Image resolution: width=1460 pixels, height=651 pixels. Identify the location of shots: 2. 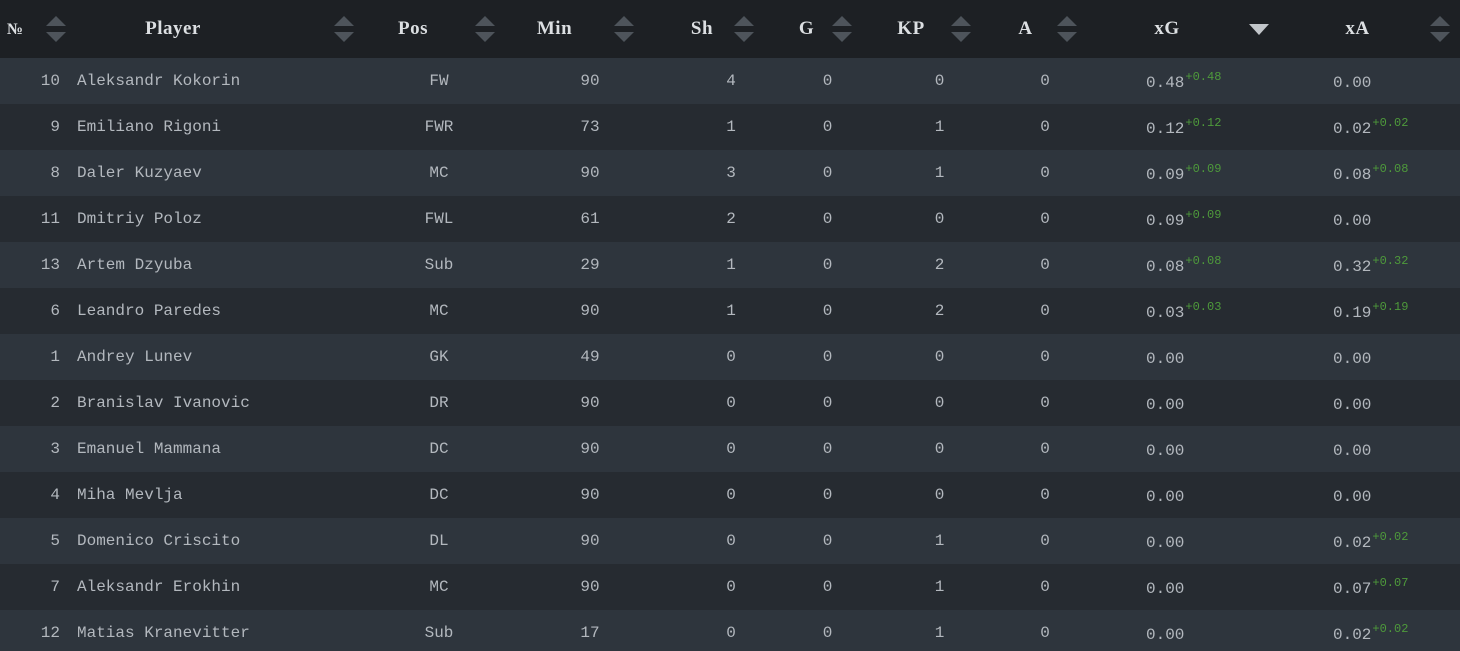
(731, 219).